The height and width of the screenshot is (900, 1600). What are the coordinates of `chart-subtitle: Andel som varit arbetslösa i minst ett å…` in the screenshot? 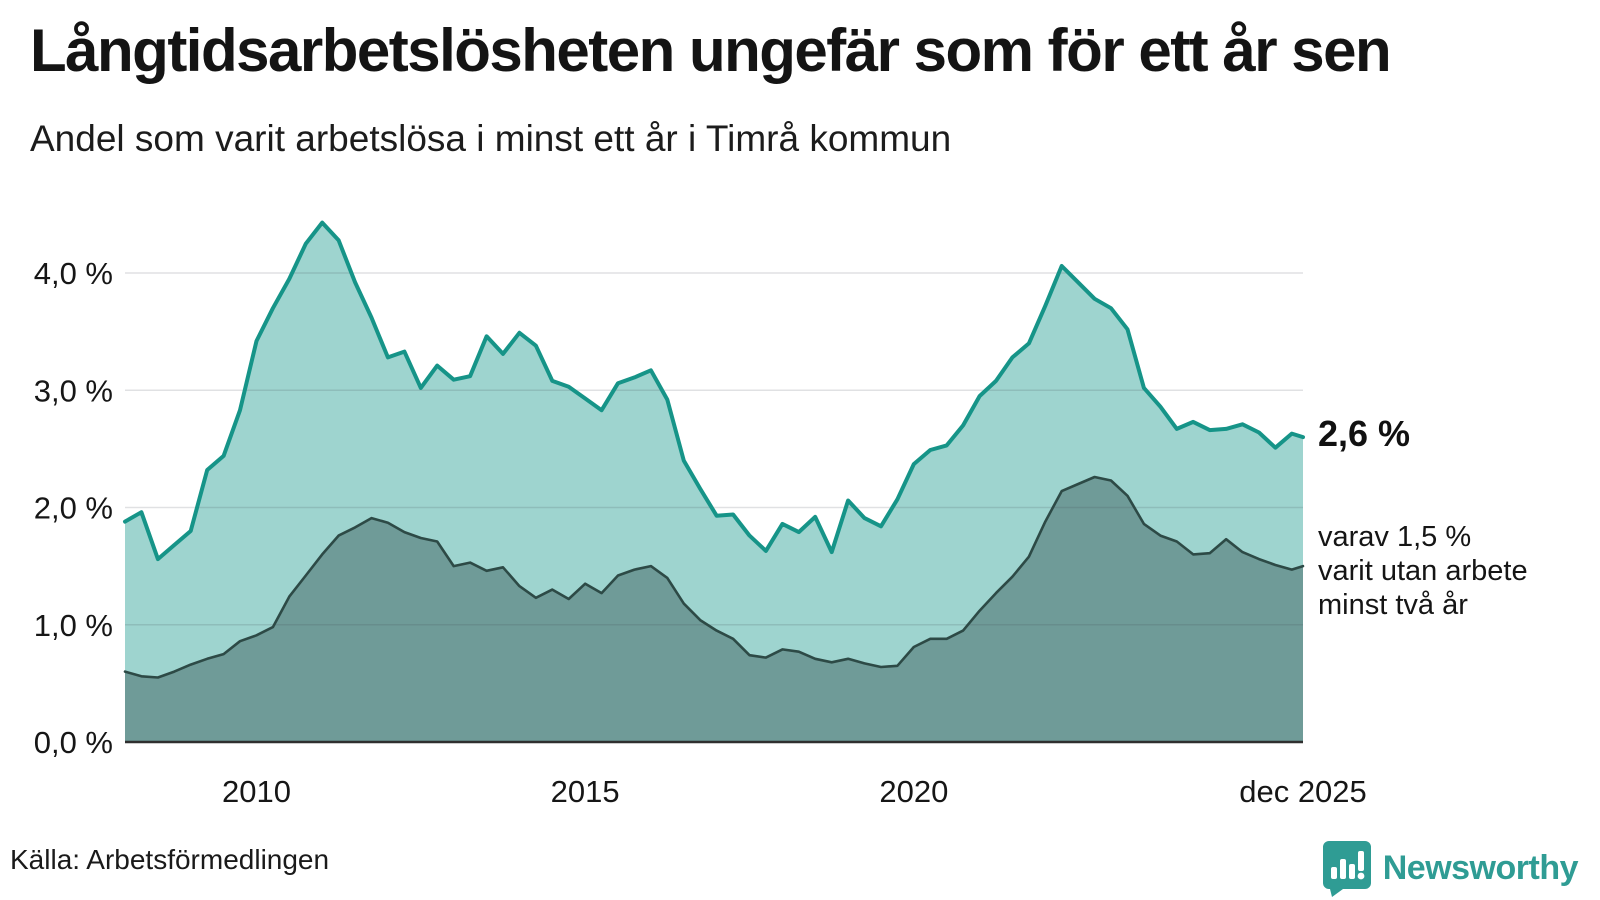 It's located at (491, 138).